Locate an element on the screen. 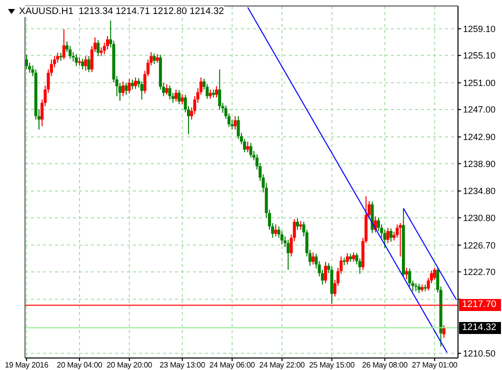  ref-line-label: 1214.32 is located at coordinates (480, 328).